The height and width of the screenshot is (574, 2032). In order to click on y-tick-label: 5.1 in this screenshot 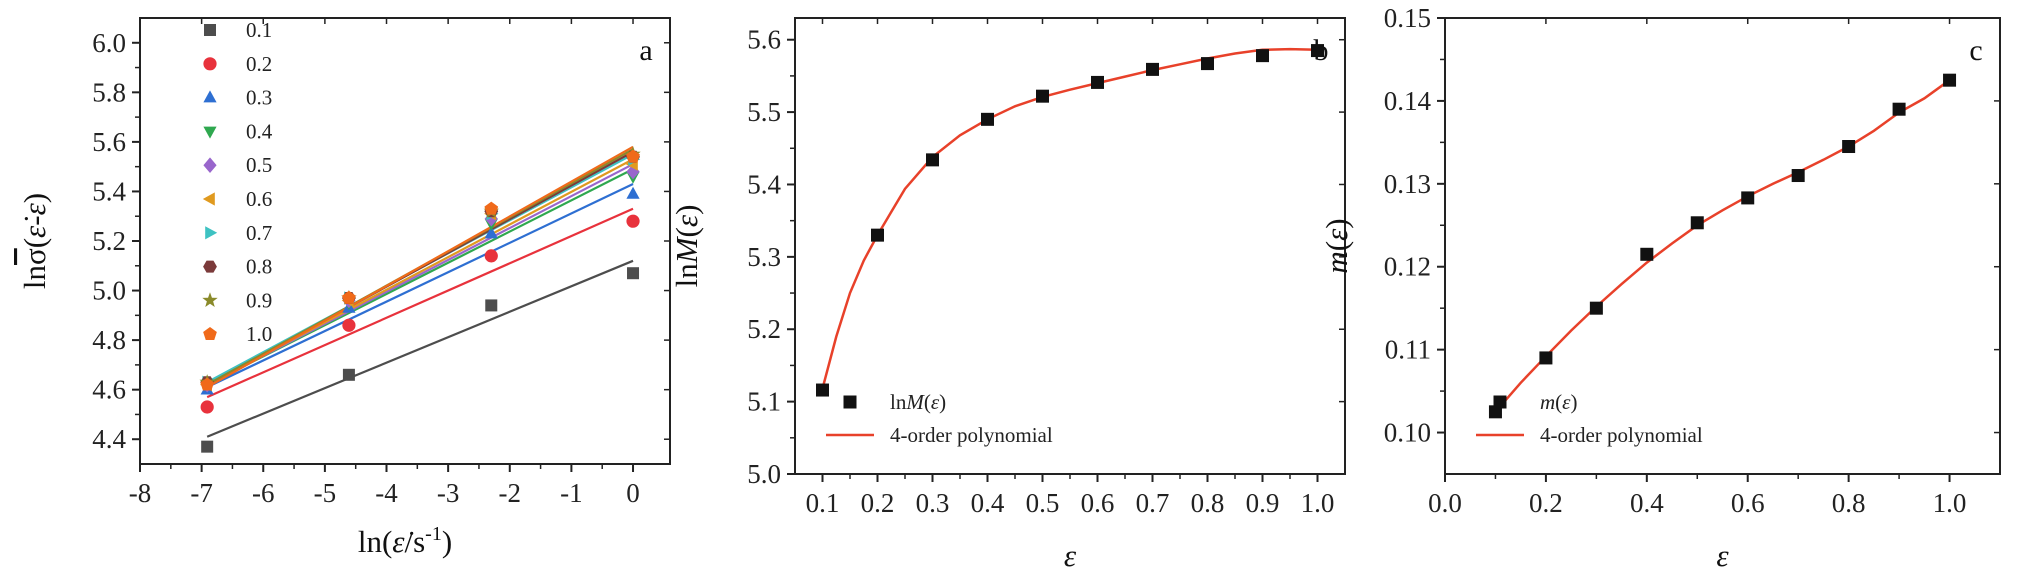, I will do `click(764, 402)`.